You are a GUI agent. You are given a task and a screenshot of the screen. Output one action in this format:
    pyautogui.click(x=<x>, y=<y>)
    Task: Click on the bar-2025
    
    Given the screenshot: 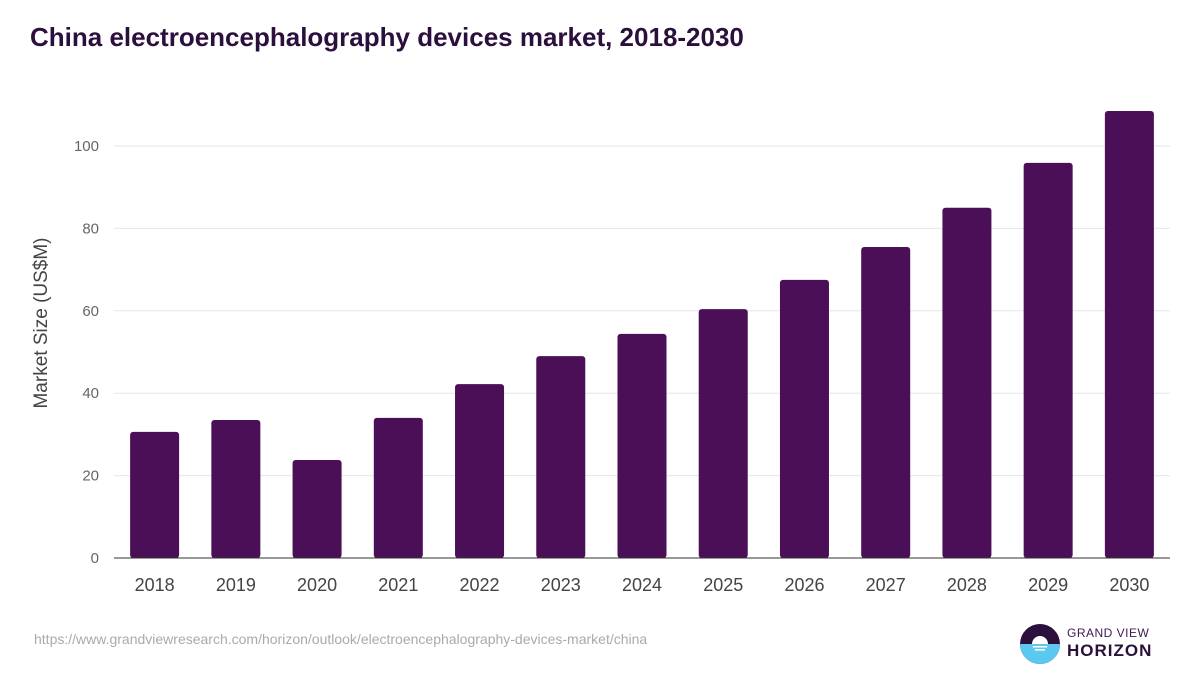 What is the action you would take?
    pyautogui.click(x=723, y=433)
    